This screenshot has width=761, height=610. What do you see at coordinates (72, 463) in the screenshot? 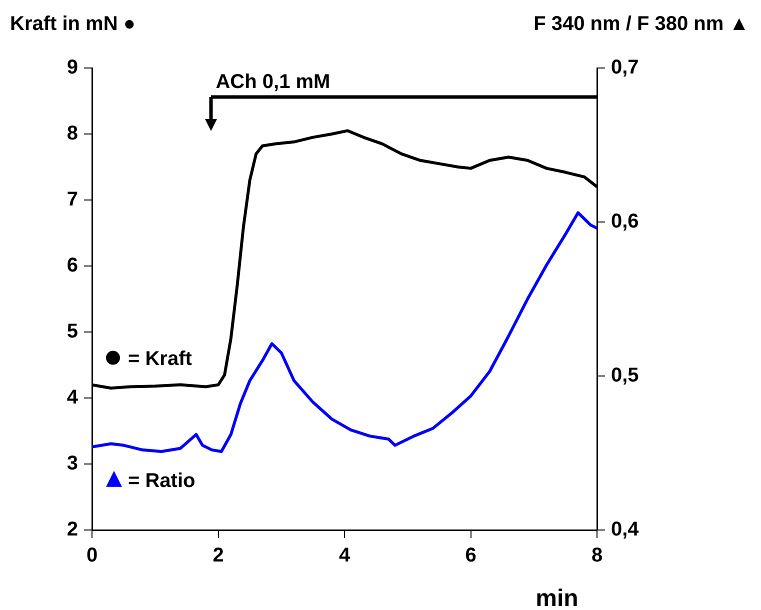
I see `y-tick-label: 3` at bounding box center [72, 463].